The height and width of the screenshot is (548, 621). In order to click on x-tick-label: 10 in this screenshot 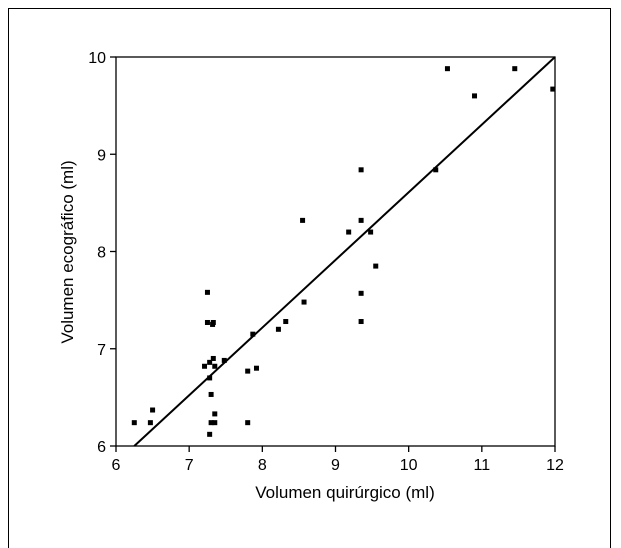, I will do `click(409, 465)`.